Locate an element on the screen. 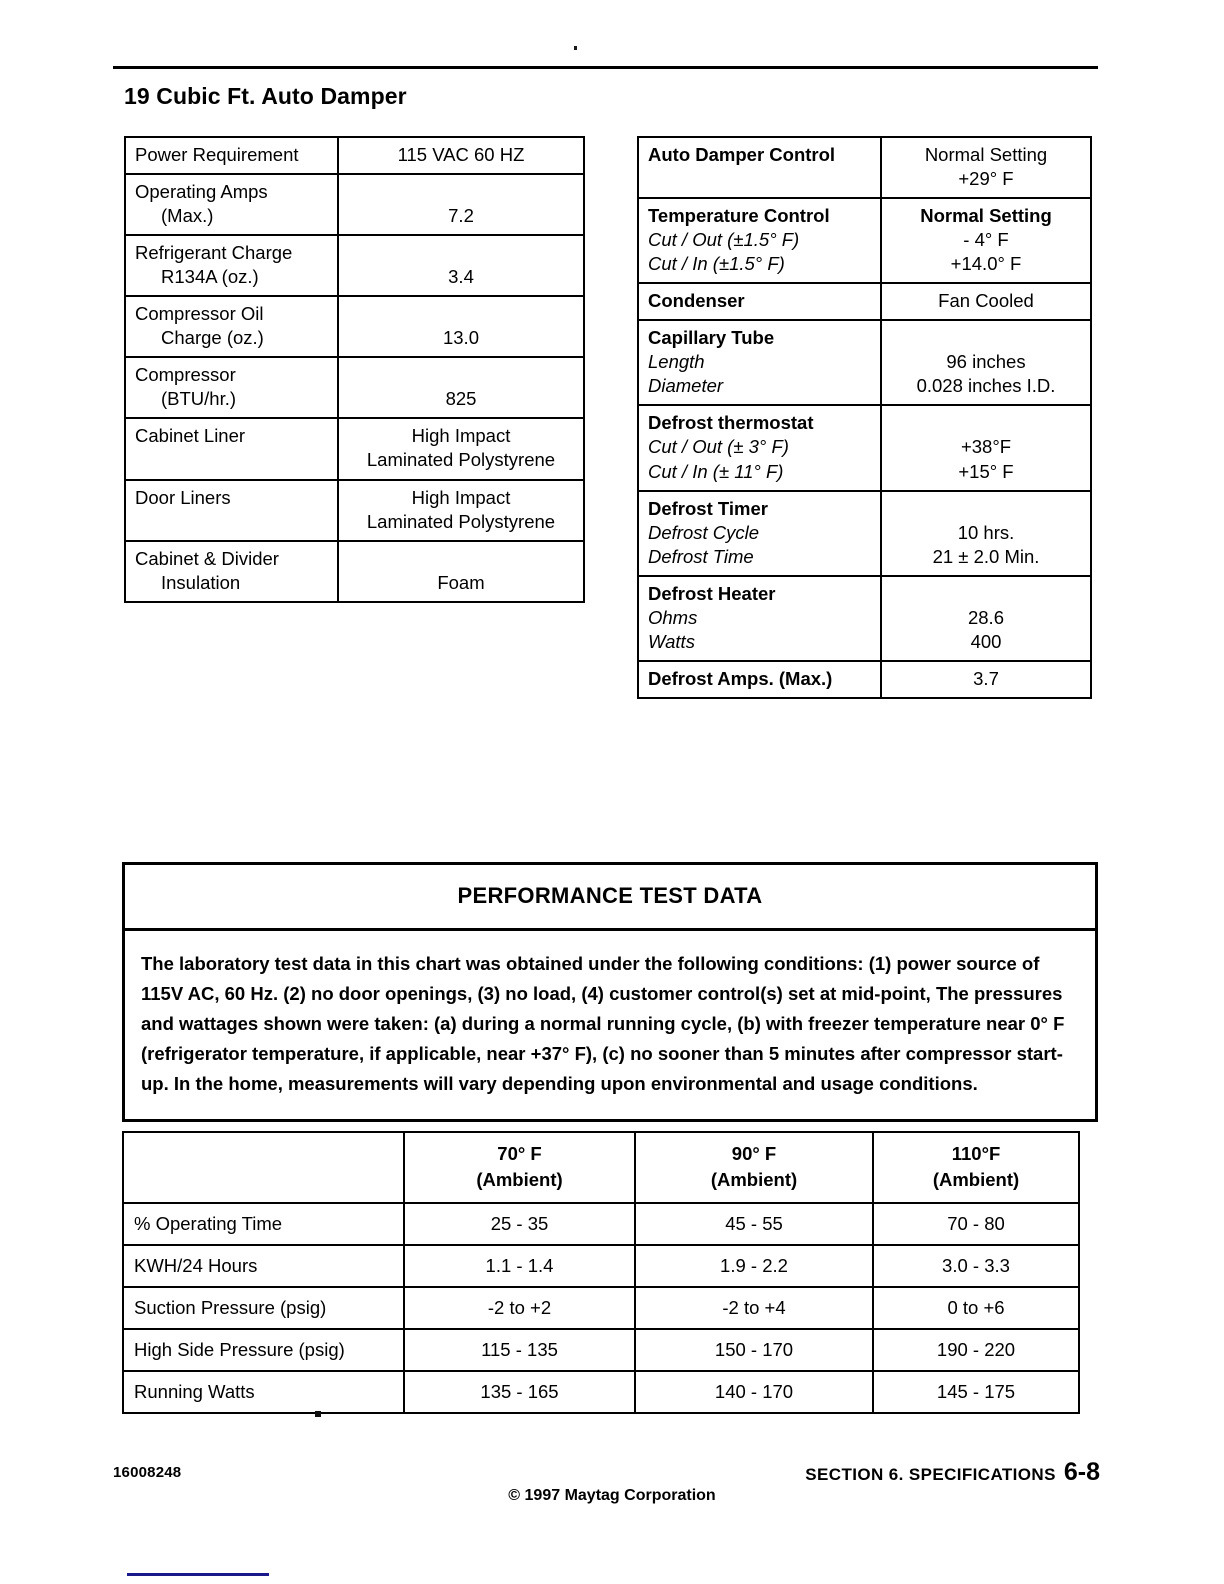 The width and height of the screenshot is (1224, 1584). cell-line: Defrost thermostat is located at coordinates (731, 423).